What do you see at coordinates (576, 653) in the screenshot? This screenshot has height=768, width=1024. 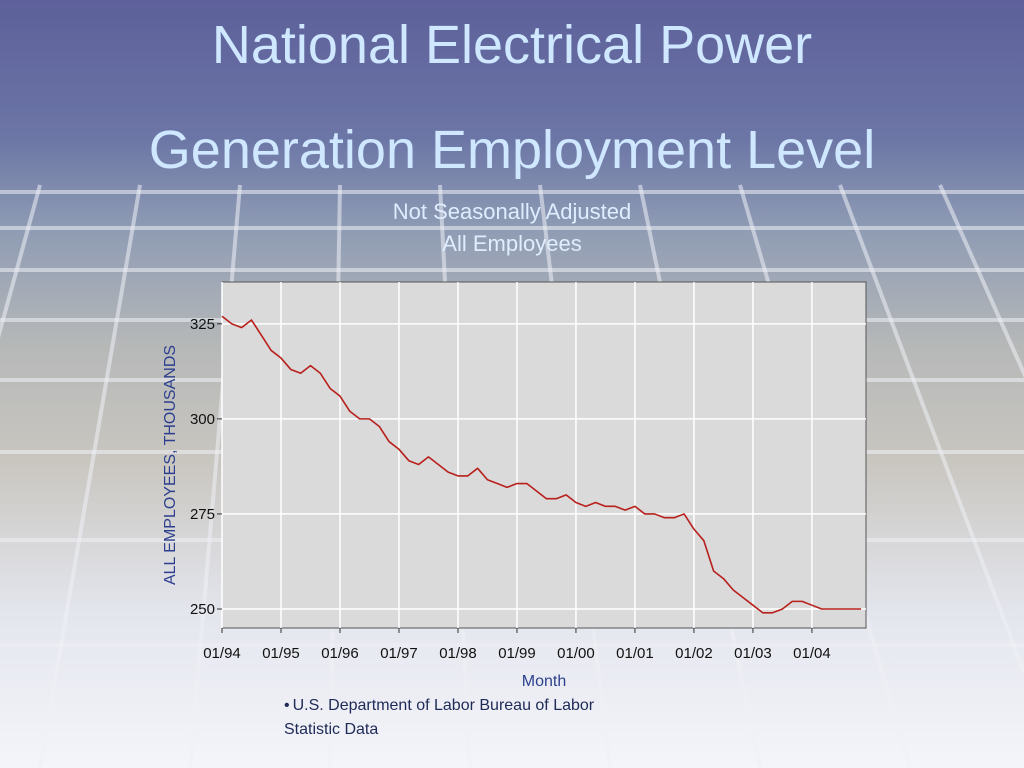 I see `x-tick-label: 01/00` at bounding box center [576, 653].